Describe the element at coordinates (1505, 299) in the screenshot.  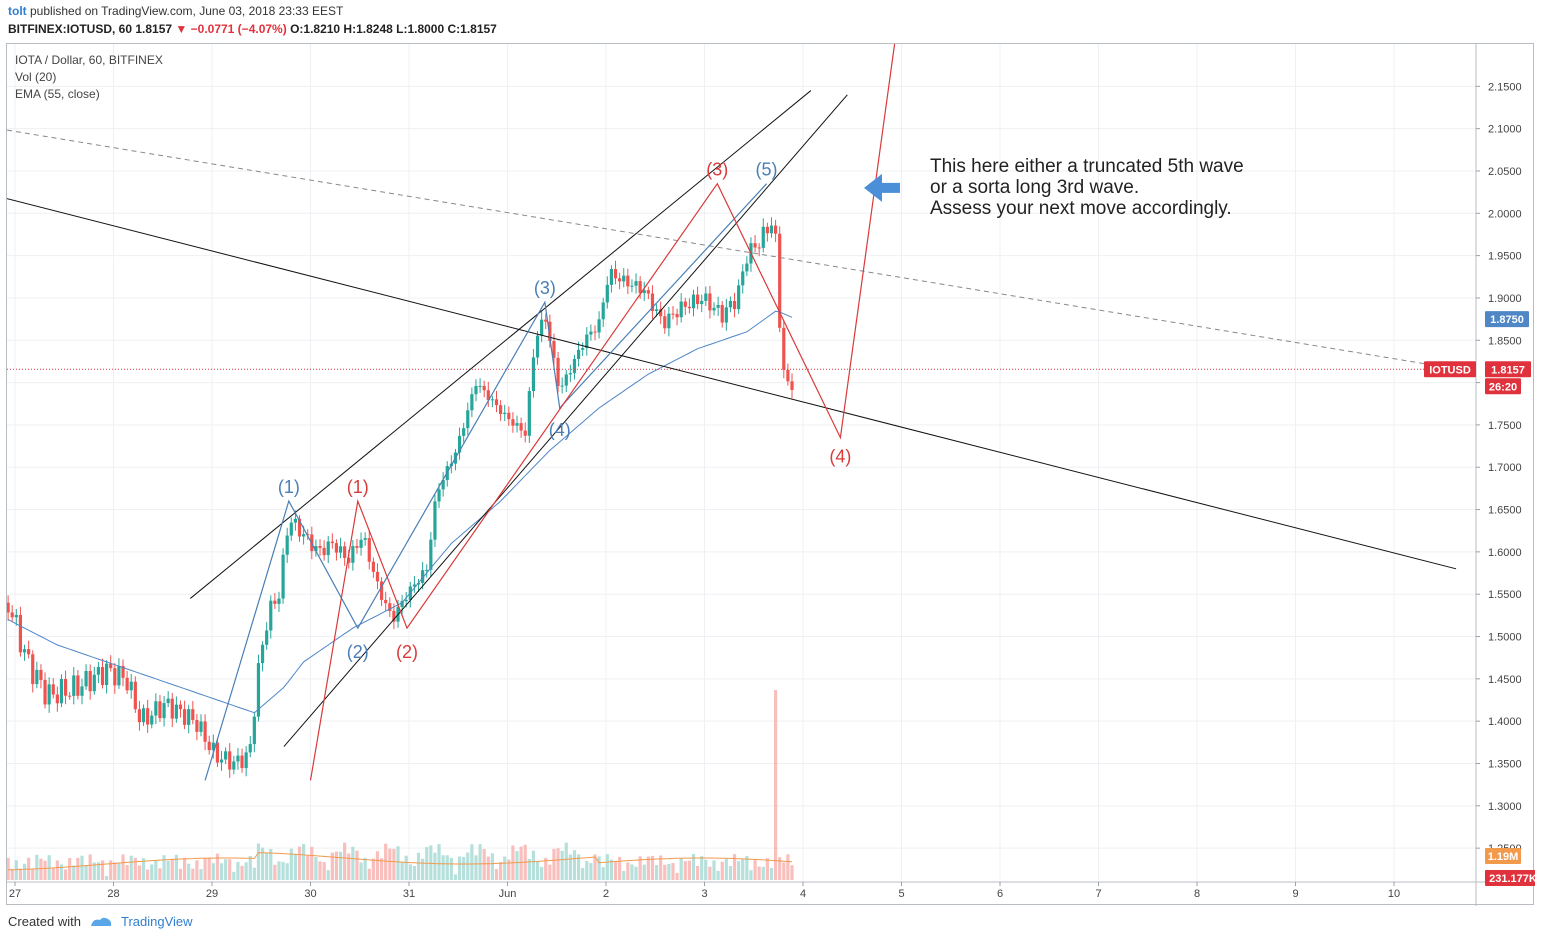
I see `price-tick-label: 1.9000` at that location.